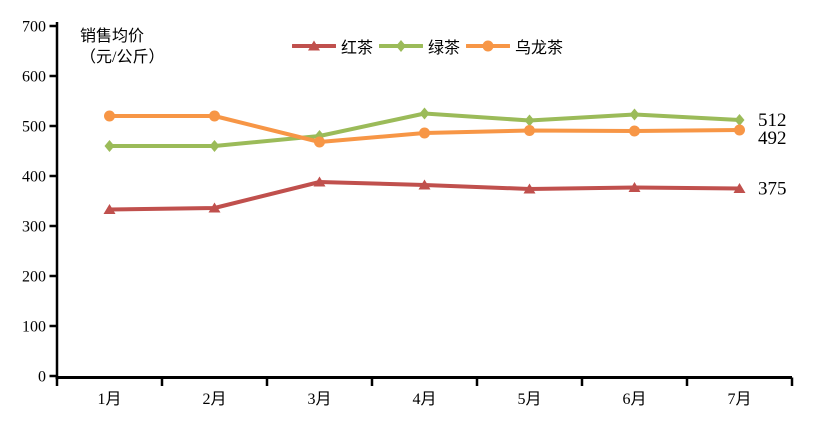 This screenshot has width=813, height=426. I want to click on x-axis-tick-label: 3月, so click(319, 399).